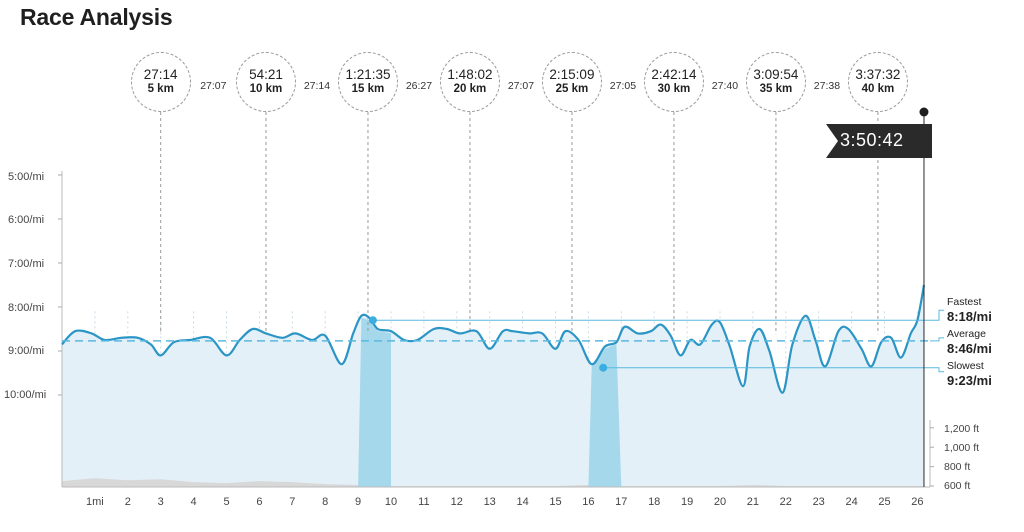  I want to click on split-badge: 3:09:54 35 km, so click(775, 82).